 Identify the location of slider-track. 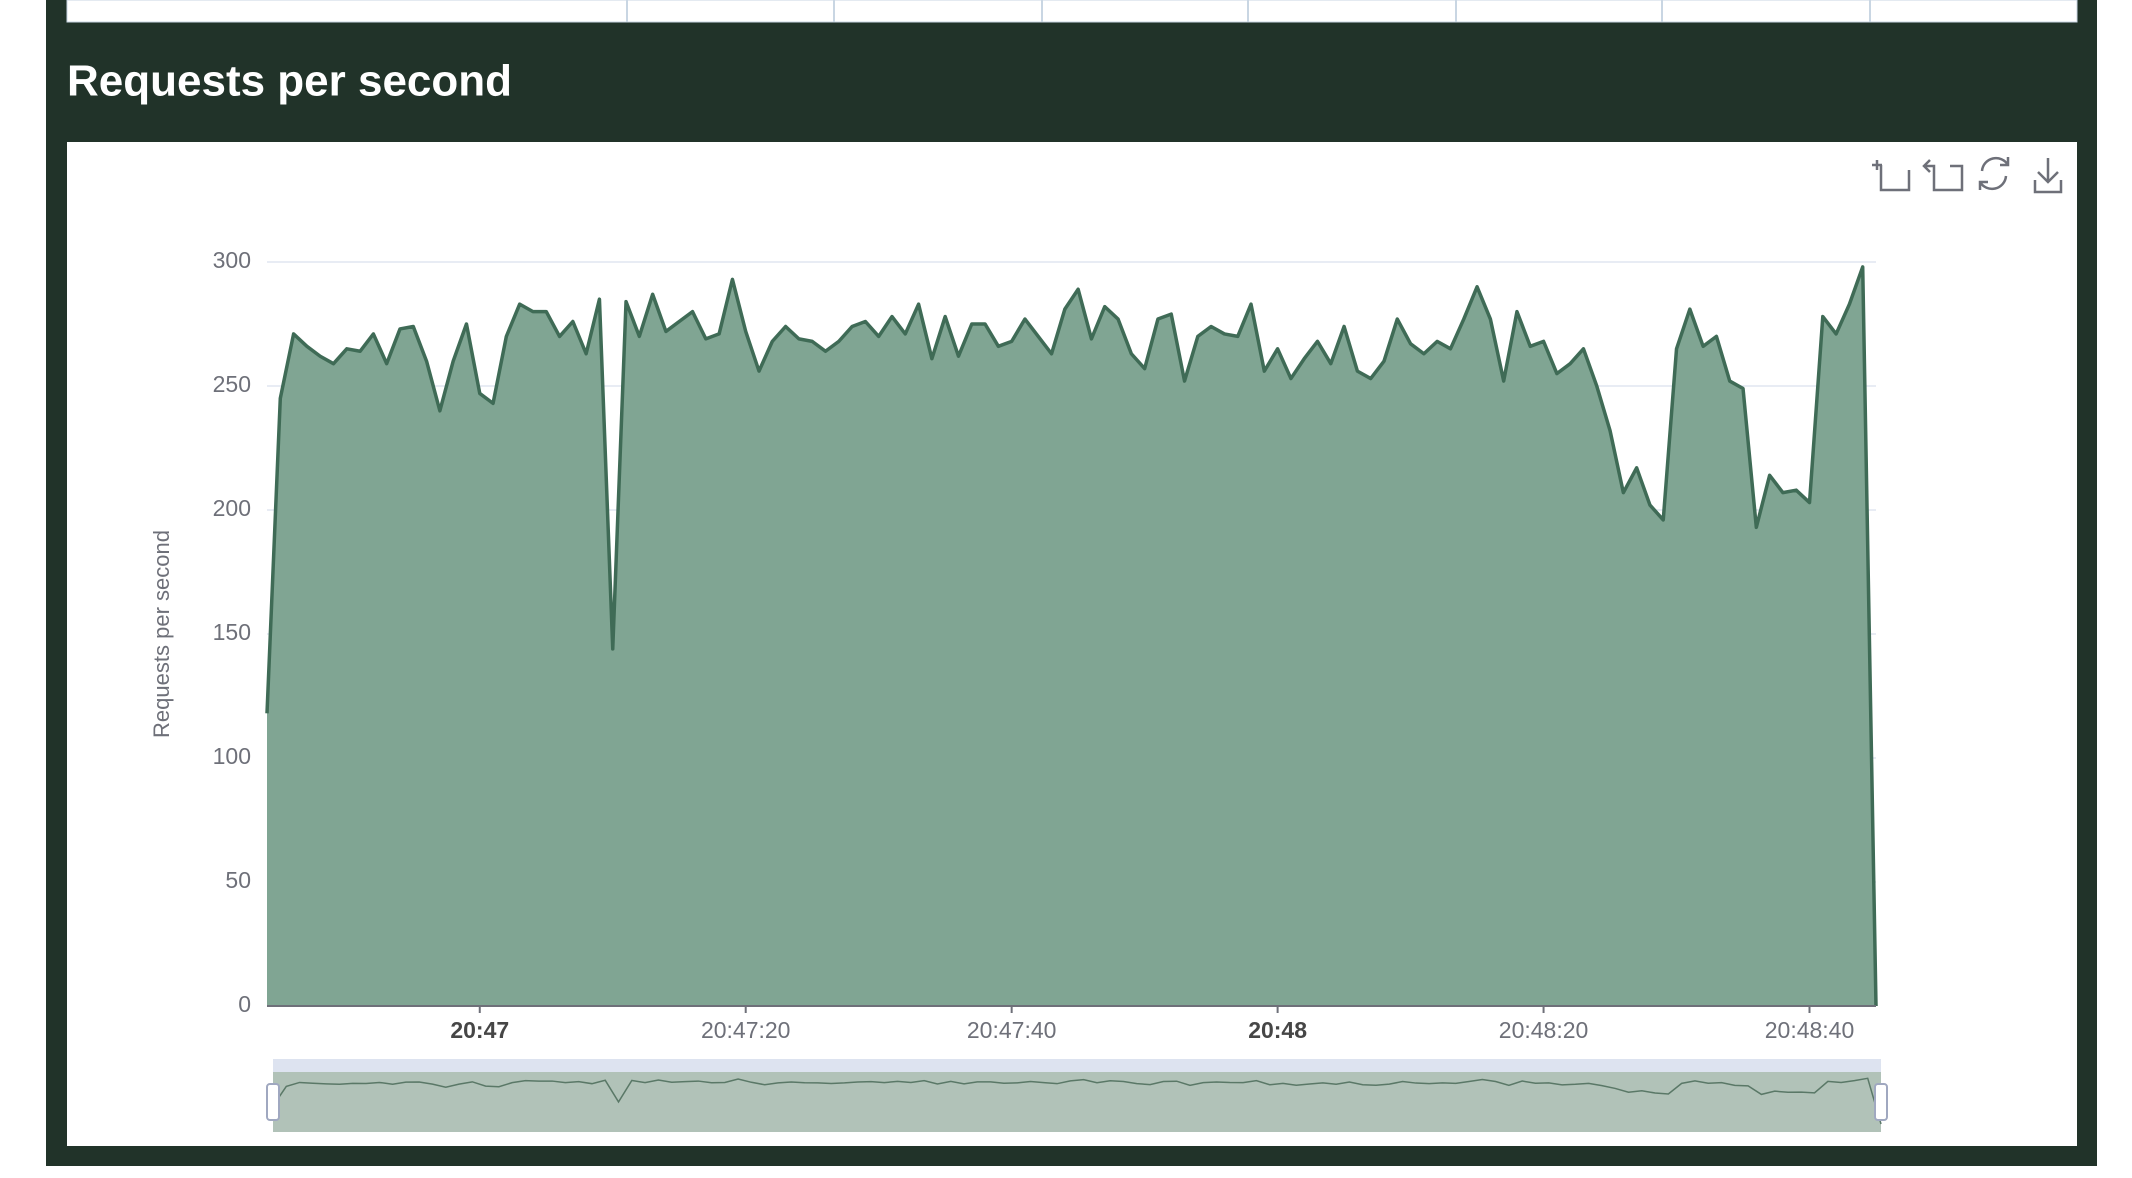
(1077, 1102).